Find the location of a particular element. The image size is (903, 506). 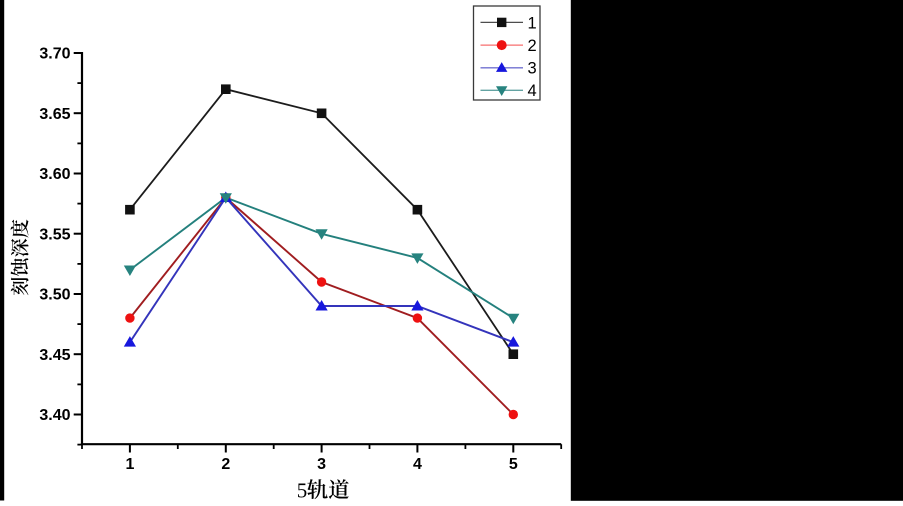

svg-text: 3.65 is located at coordinates (54, 114).